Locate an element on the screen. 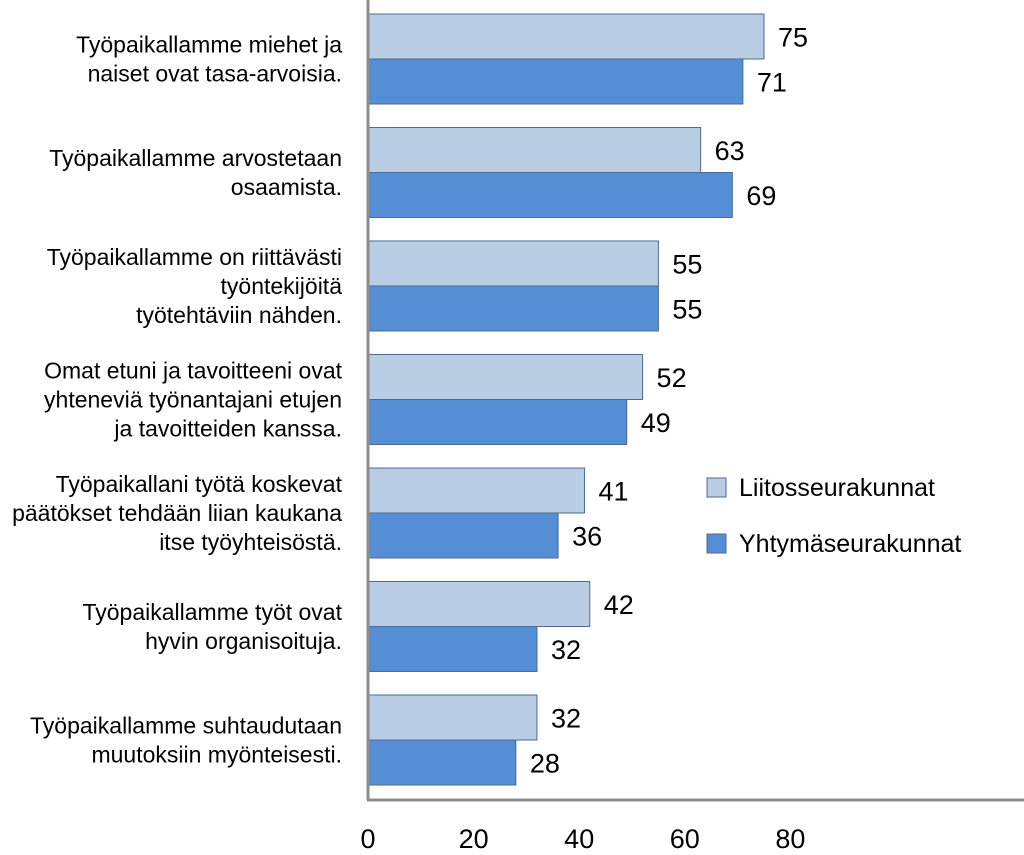  data-label: 63 is located at coordinates (730, 151).